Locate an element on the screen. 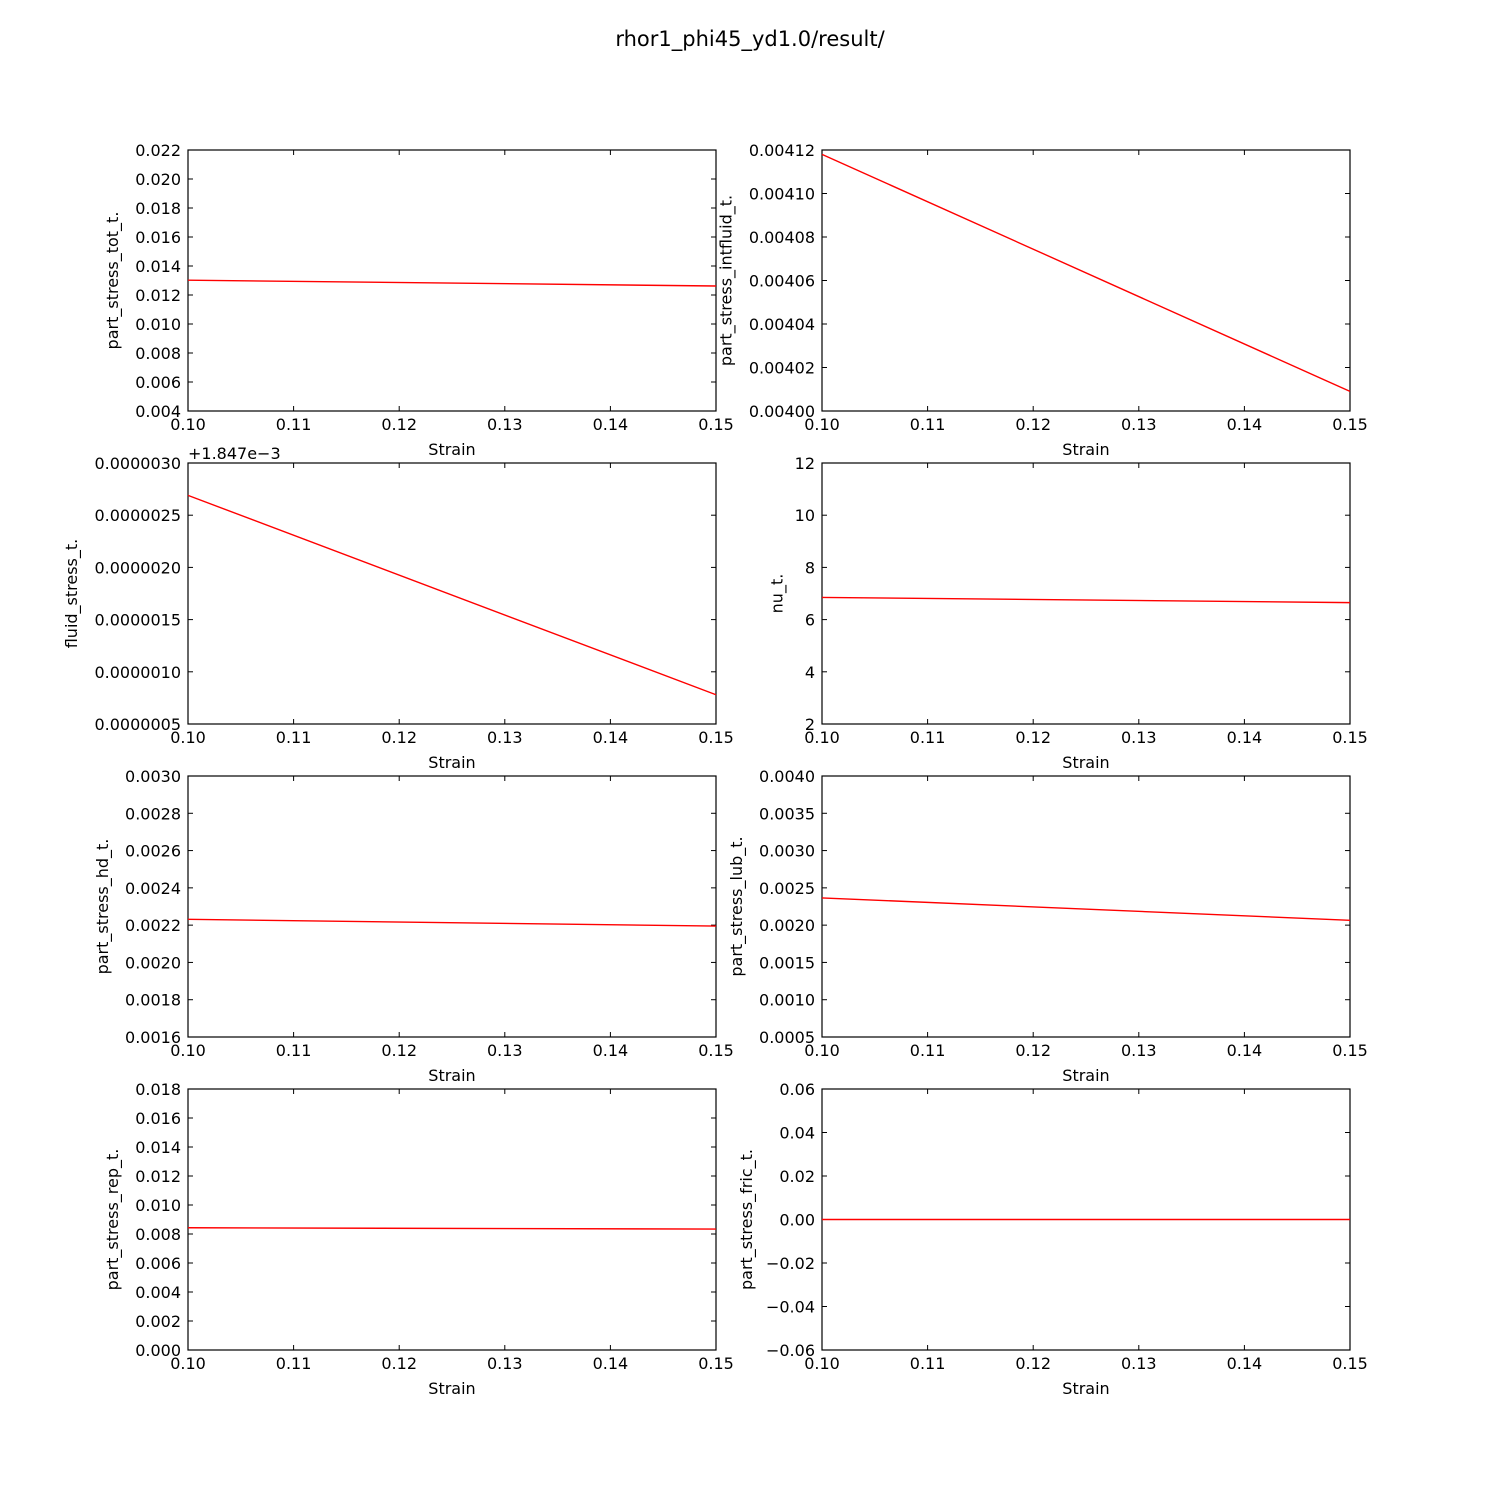 This screenshot has width=1500, height=1500. y-tick-label: 0.00406 is located at coordinates (782, 281).